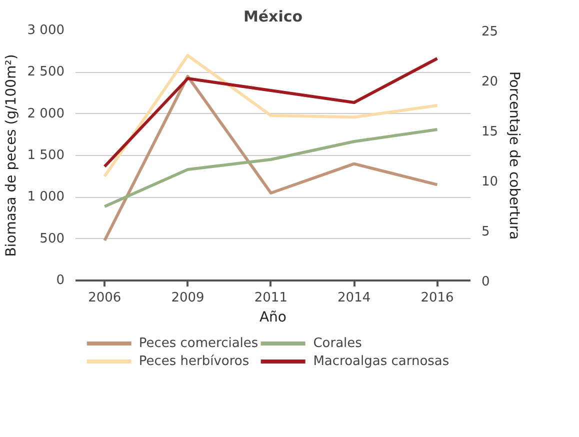 This screenshot has height=437, width=579. I want to click on x-axis-title: Año, so click(273, 318).